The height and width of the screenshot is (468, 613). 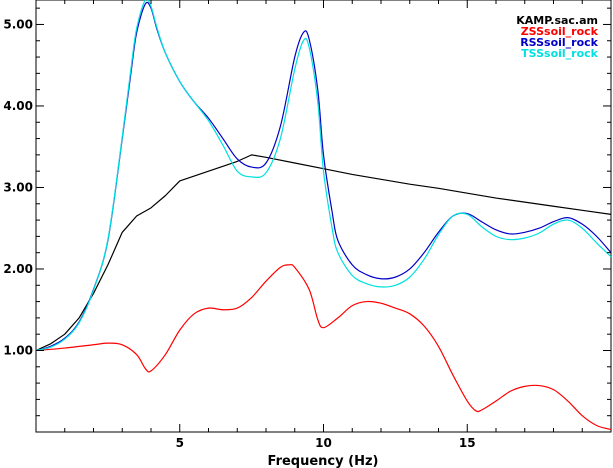 I want to click on legend-entry-tsssoil_rock: TSSsoil_rock, so click(x=560, y=53).